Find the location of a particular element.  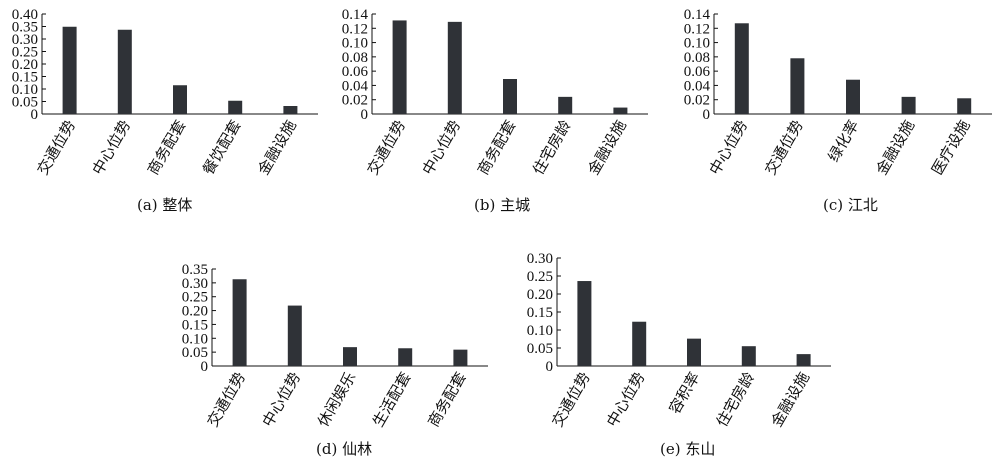

chart-a-ytick-label: 0.35 is located at coordinates (25, 28).